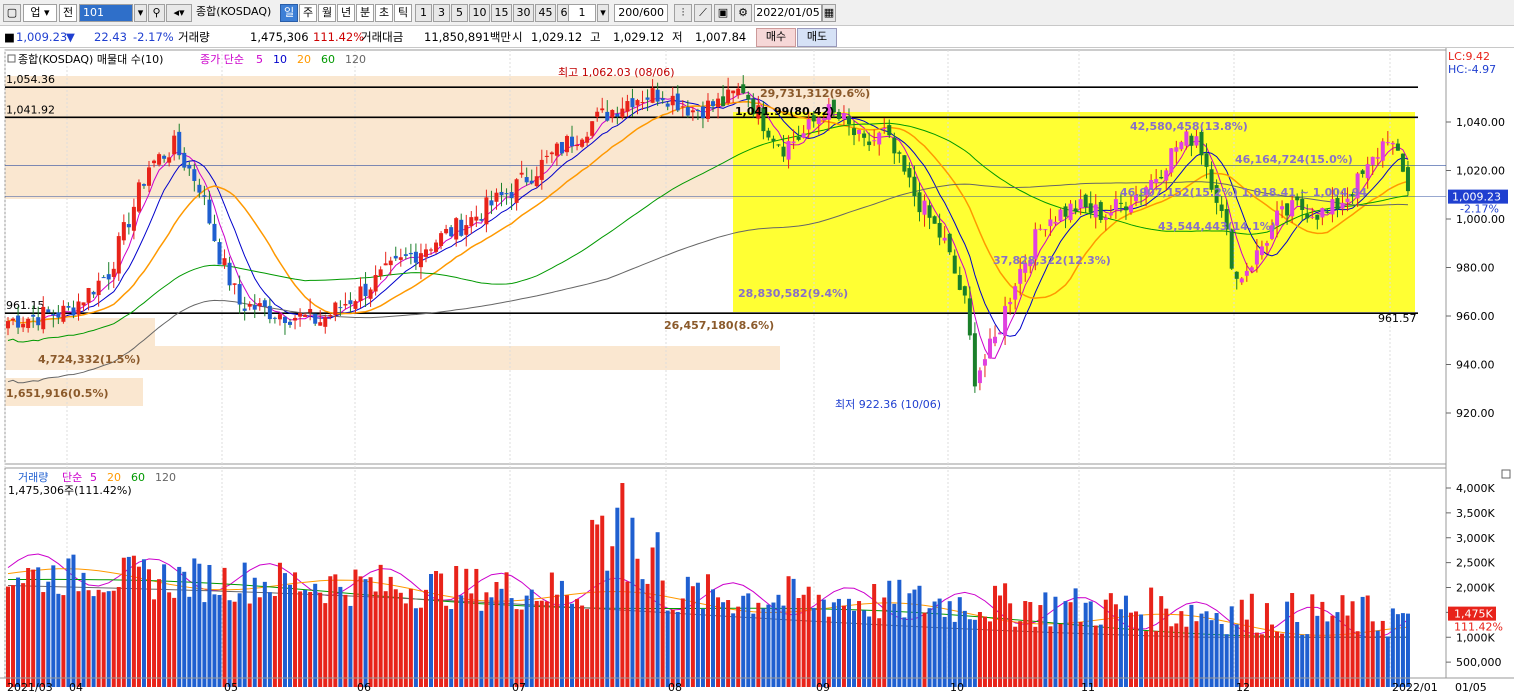  What do you see at coordinates (30, 687) in the screenshot?
I see `x-axis-label-0: 2021/03` at bounding box center [30, 687].